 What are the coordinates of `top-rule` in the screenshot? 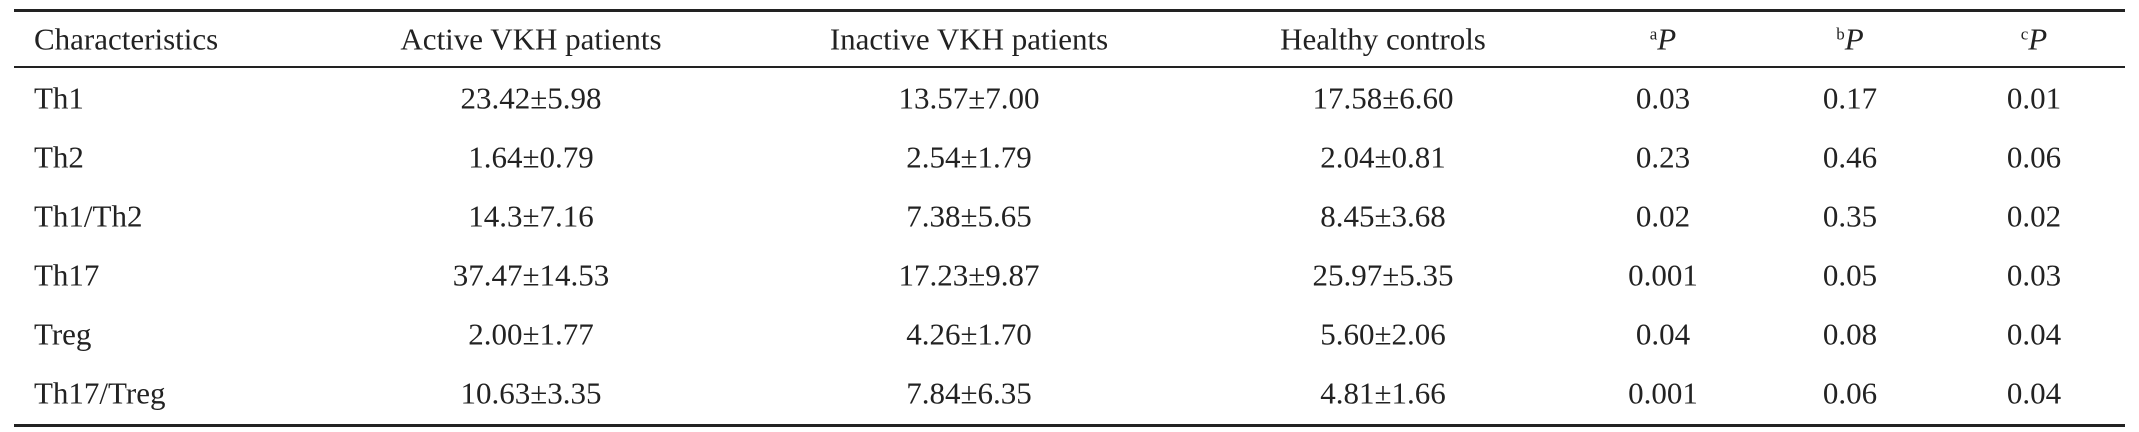 It's located at (1069, 10).